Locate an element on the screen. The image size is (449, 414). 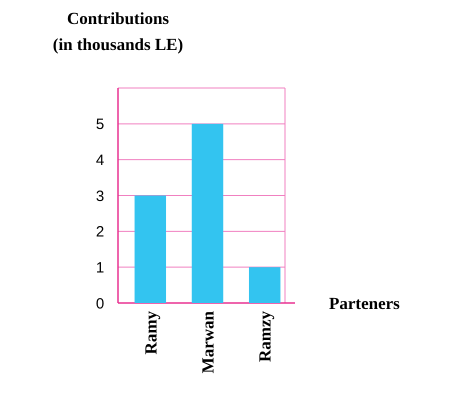
y-tick-label: 0 is located at coordinates (100, 303).